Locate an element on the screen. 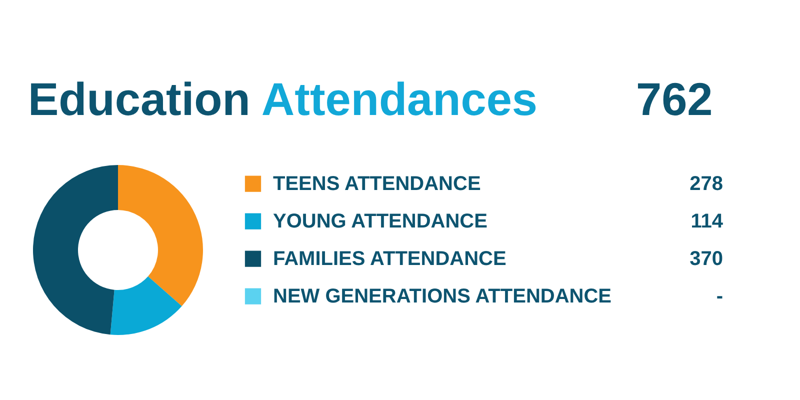 The height and width of the screenshot is (400, 800). data-label: 370 is located at coordinates (706, 259).